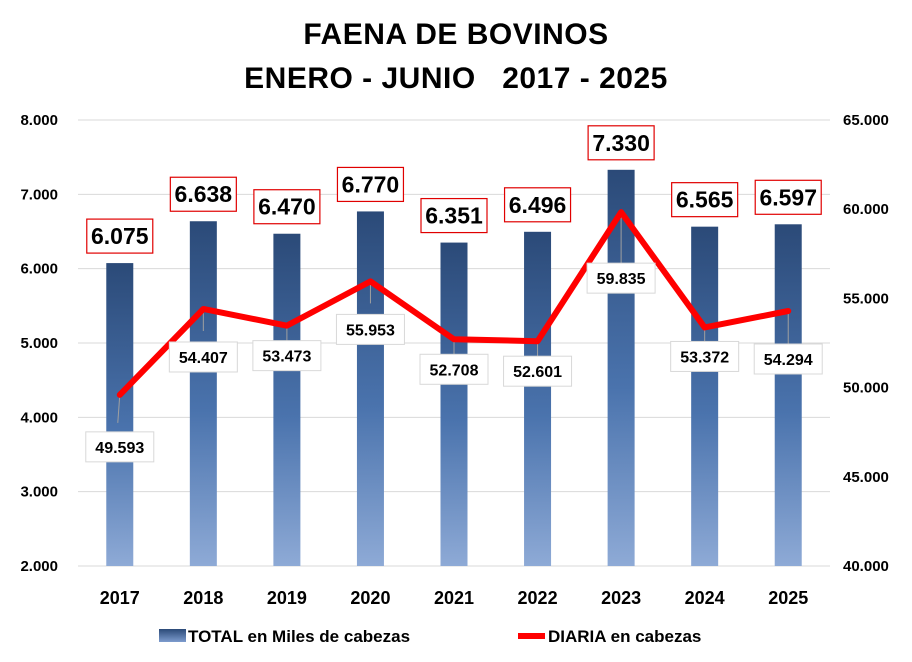 The width and height of the screenshot is (912, 662). Describe the element at coordinates (866, 120) in the screenshot. I see `right-axis-tick: 65.000` at that location.